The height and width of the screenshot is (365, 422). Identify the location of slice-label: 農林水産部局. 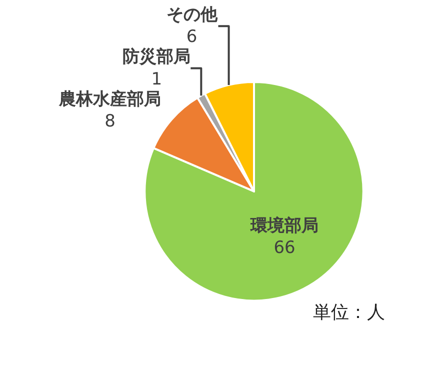
(110, 99).